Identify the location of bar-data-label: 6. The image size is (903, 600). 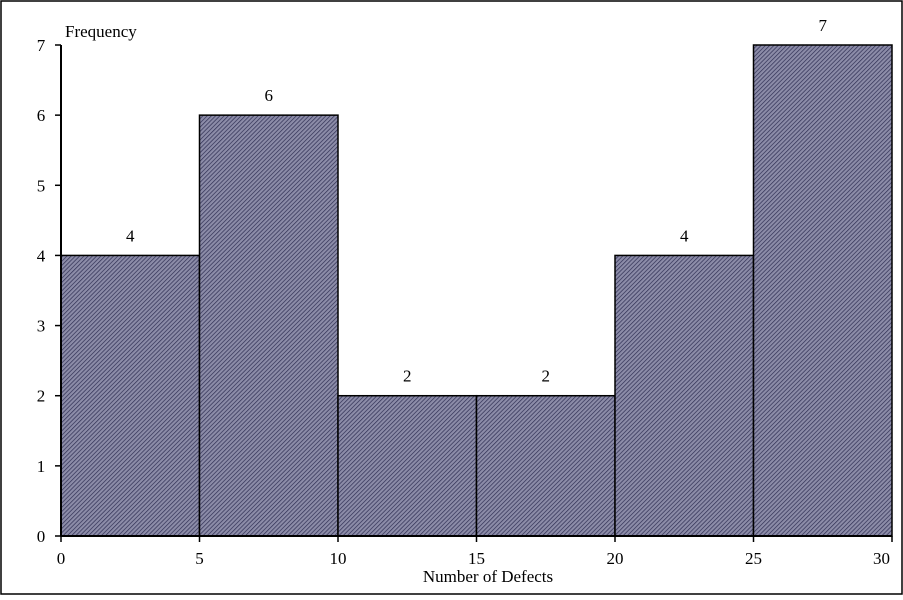
(269, 95).